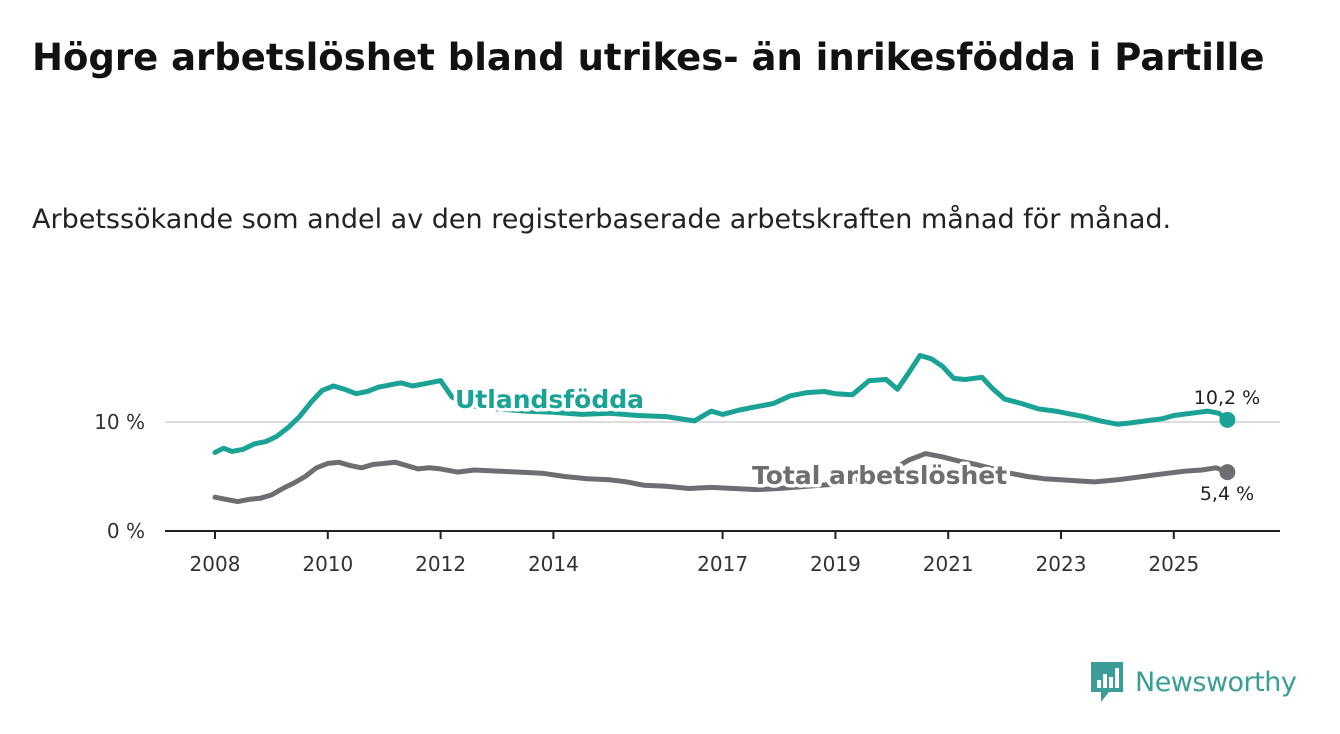  Describe the element at coordinates (126, 531) in the screenshot. I see `y-tick-label: 0 %` at that location.